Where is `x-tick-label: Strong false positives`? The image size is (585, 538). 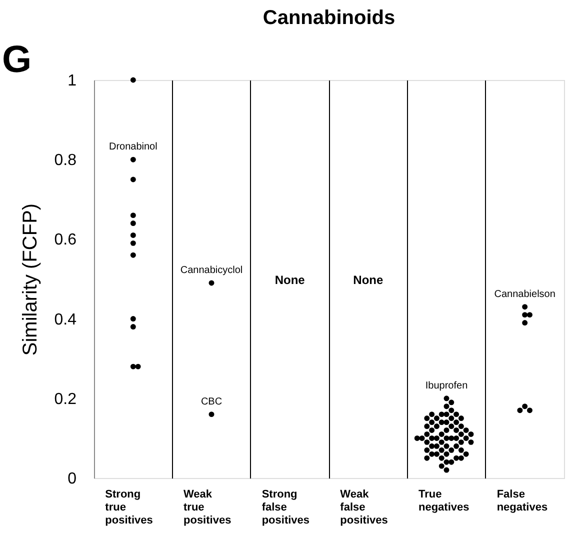 x-tick-label: Strong false positives is located at coordinates (286, 507).